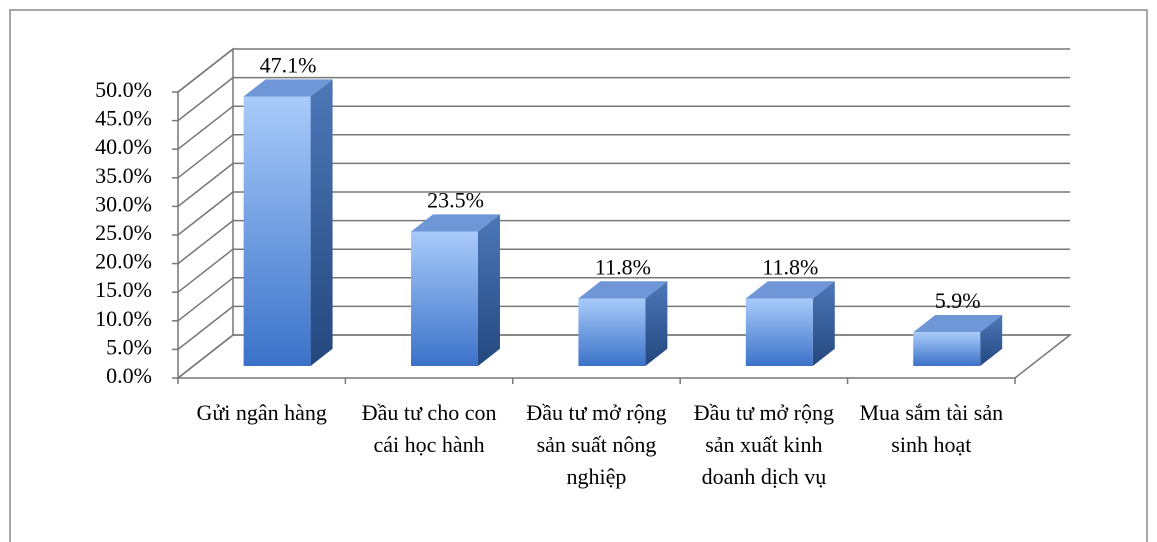  What do you see at coordinates (931, 428) in the screenshot?
I see `x-tick-label: Mua sắm tài sản sinh hoạt` at bounding box center [931, 428].